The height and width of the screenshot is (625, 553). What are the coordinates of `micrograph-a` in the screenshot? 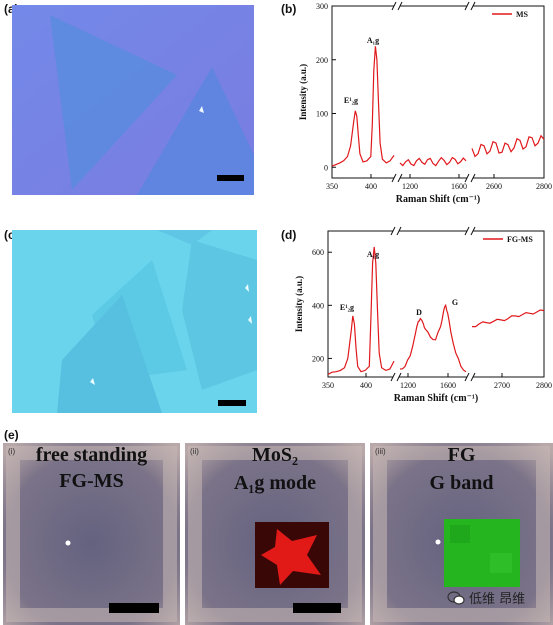 It's located at (133, 100).